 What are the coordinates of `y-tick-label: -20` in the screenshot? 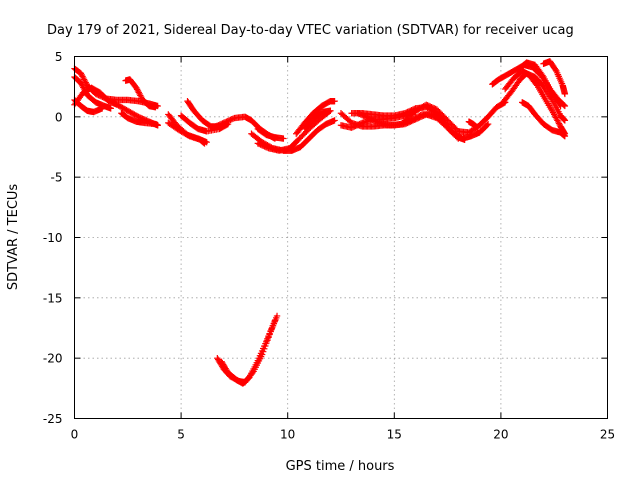 It's located at (53, 359).